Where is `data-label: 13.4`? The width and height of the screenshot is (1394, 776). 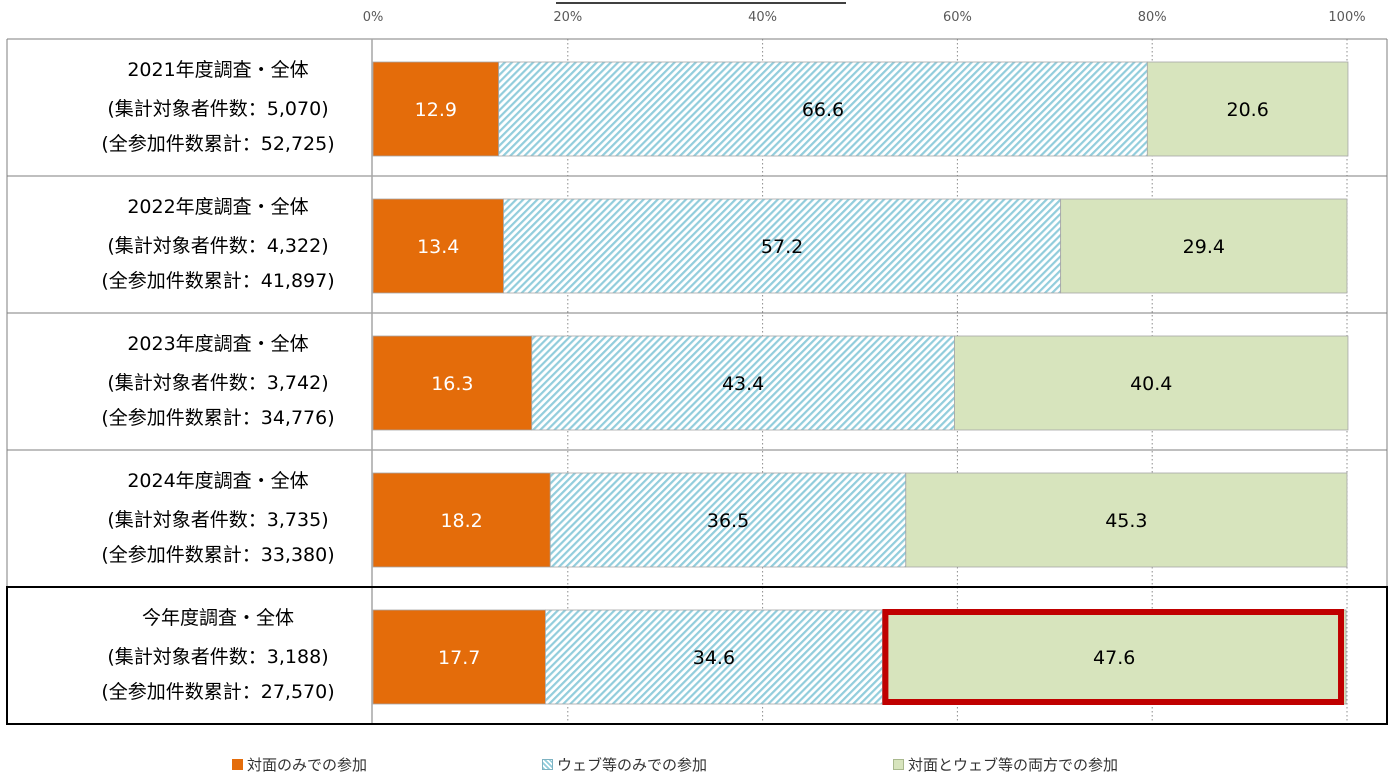
data-label: 13.4 is located at coordinates (438, 247).